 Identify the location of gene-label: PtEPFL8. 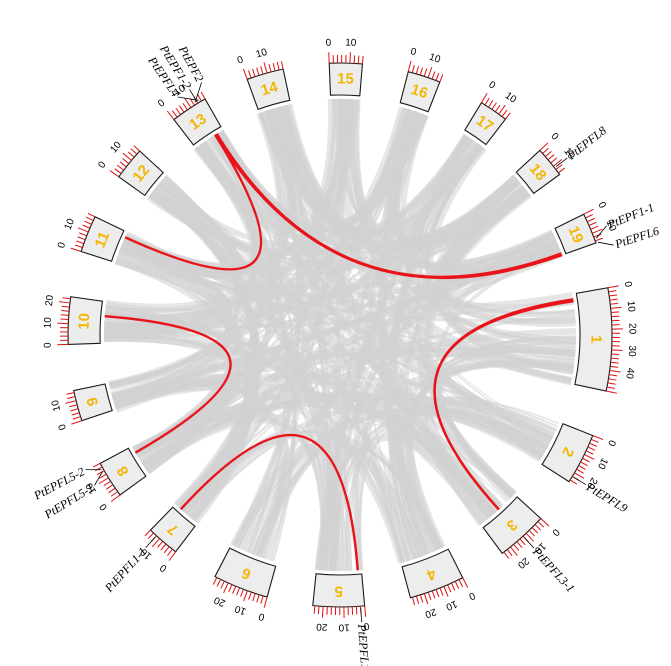
(586, 143).